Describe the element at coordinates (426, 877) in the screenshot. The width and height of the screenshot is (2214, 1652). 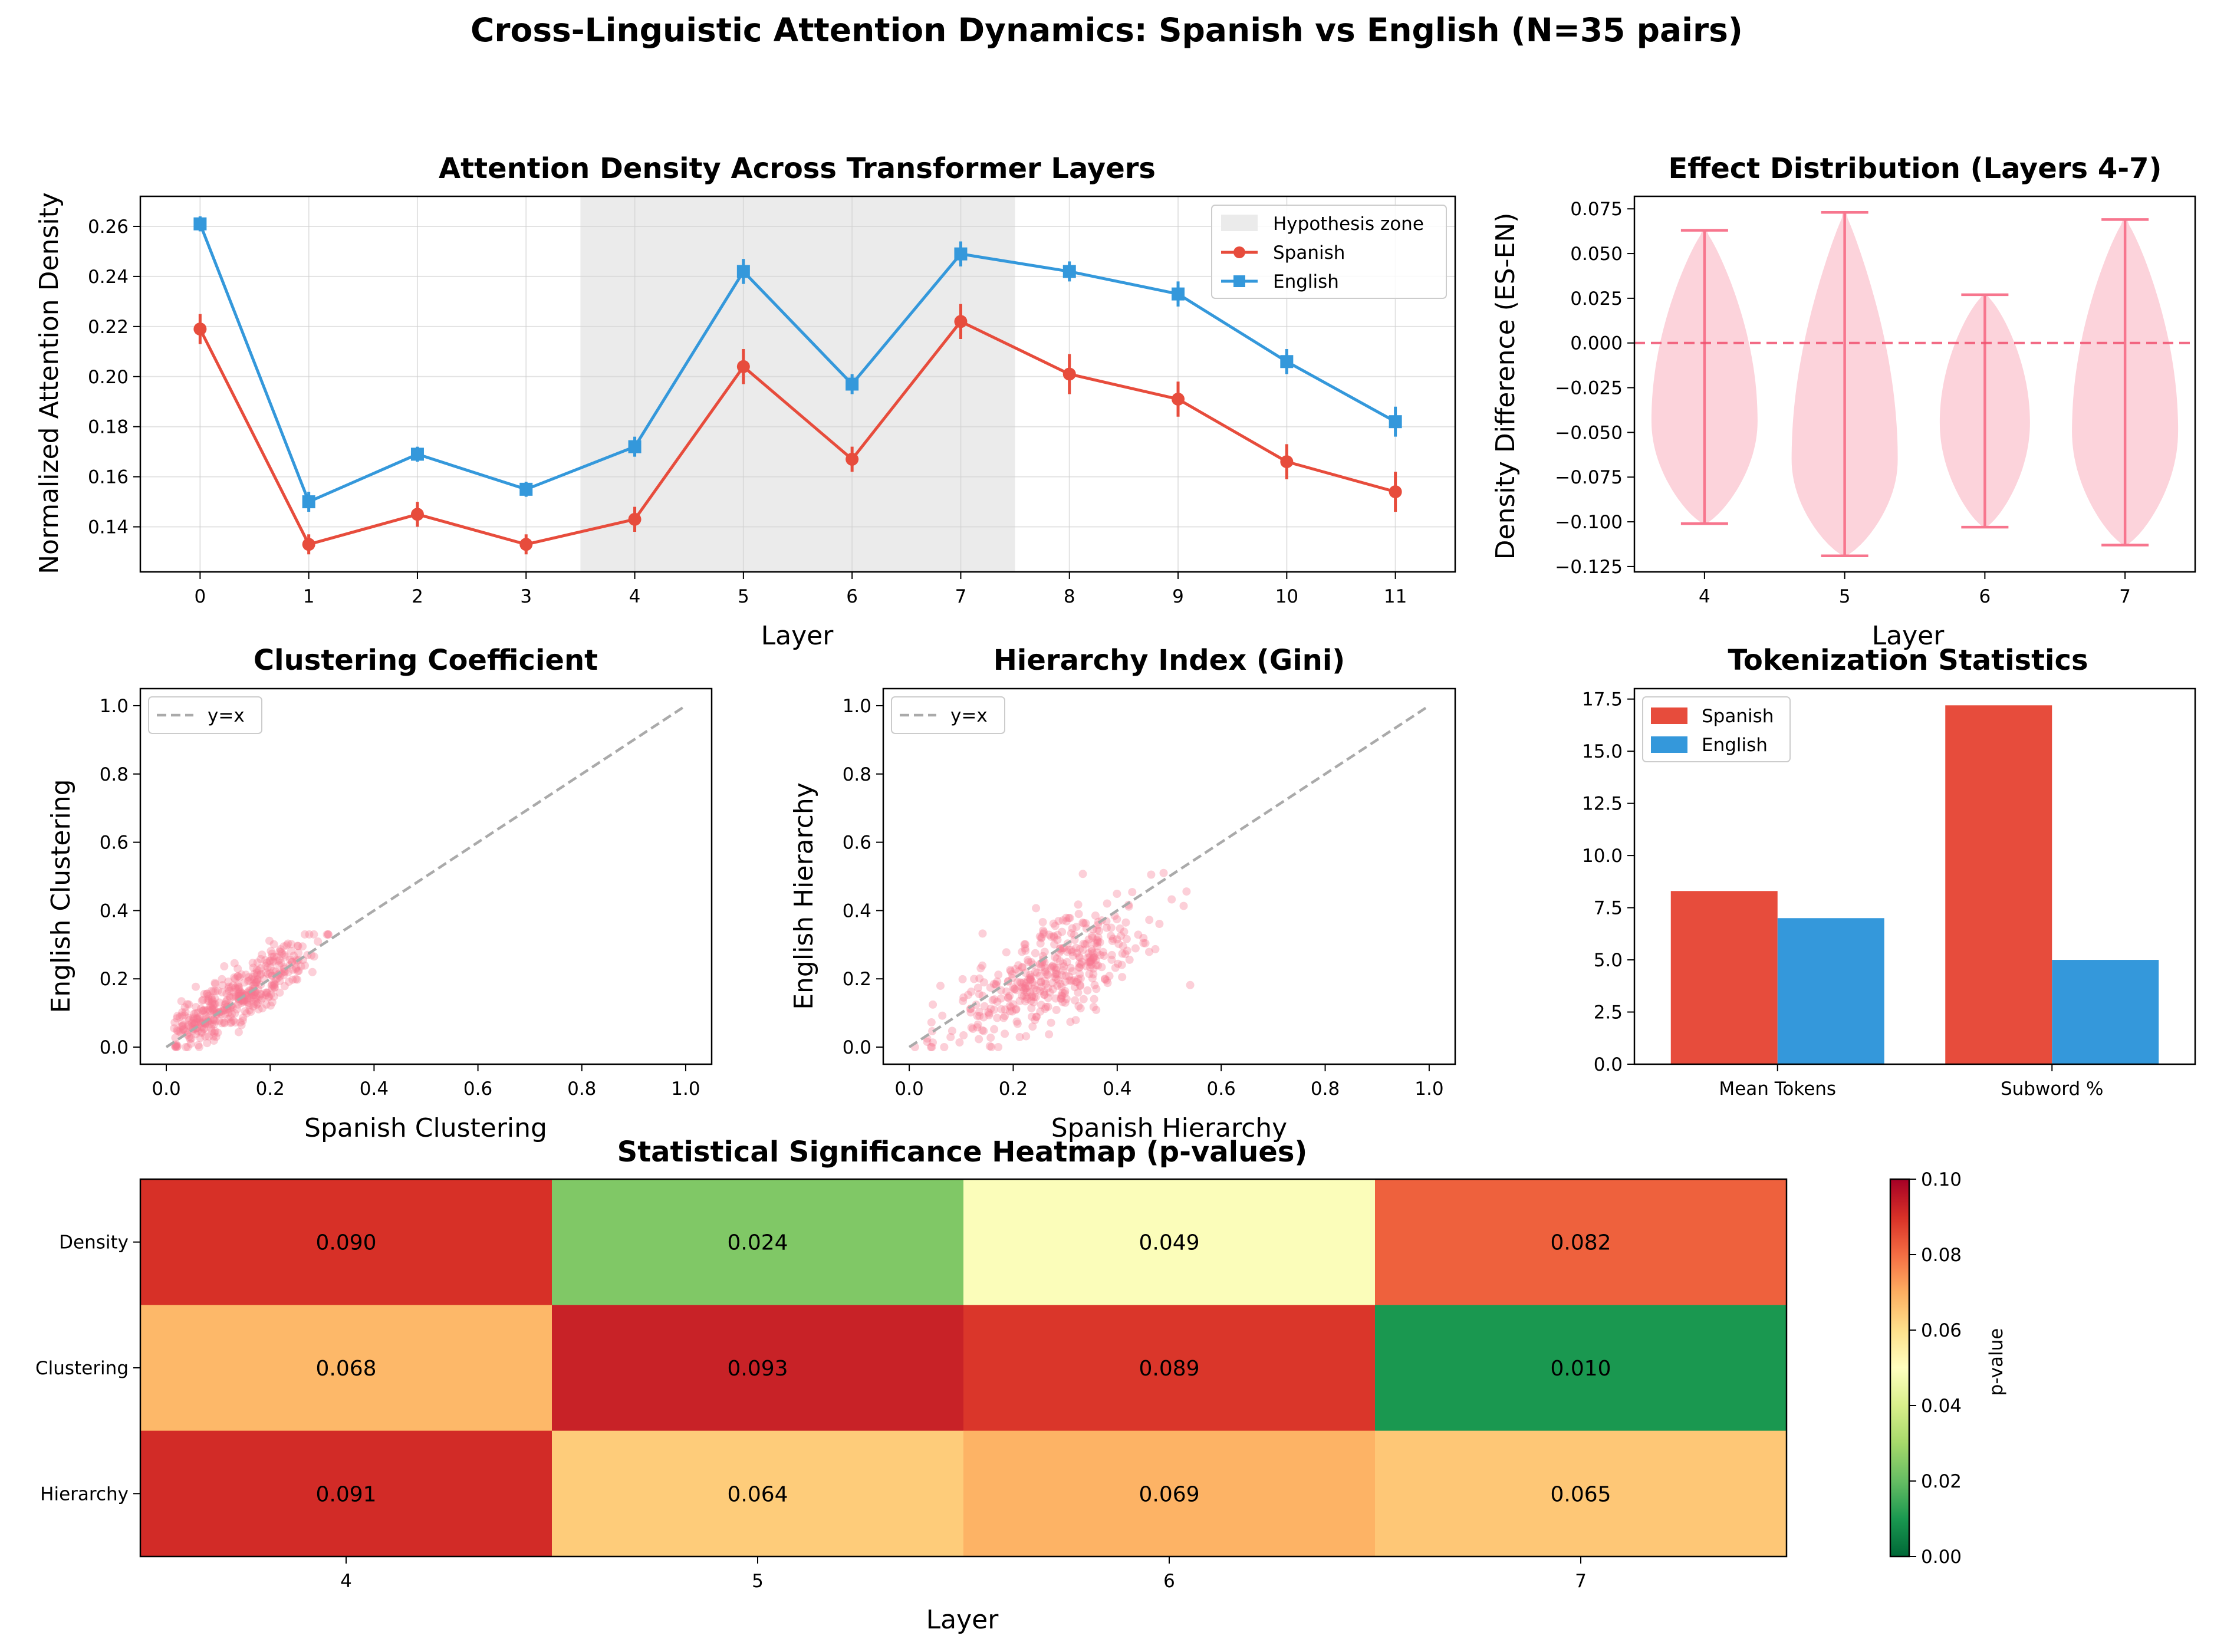
I see `identity-reference-line` at that location.